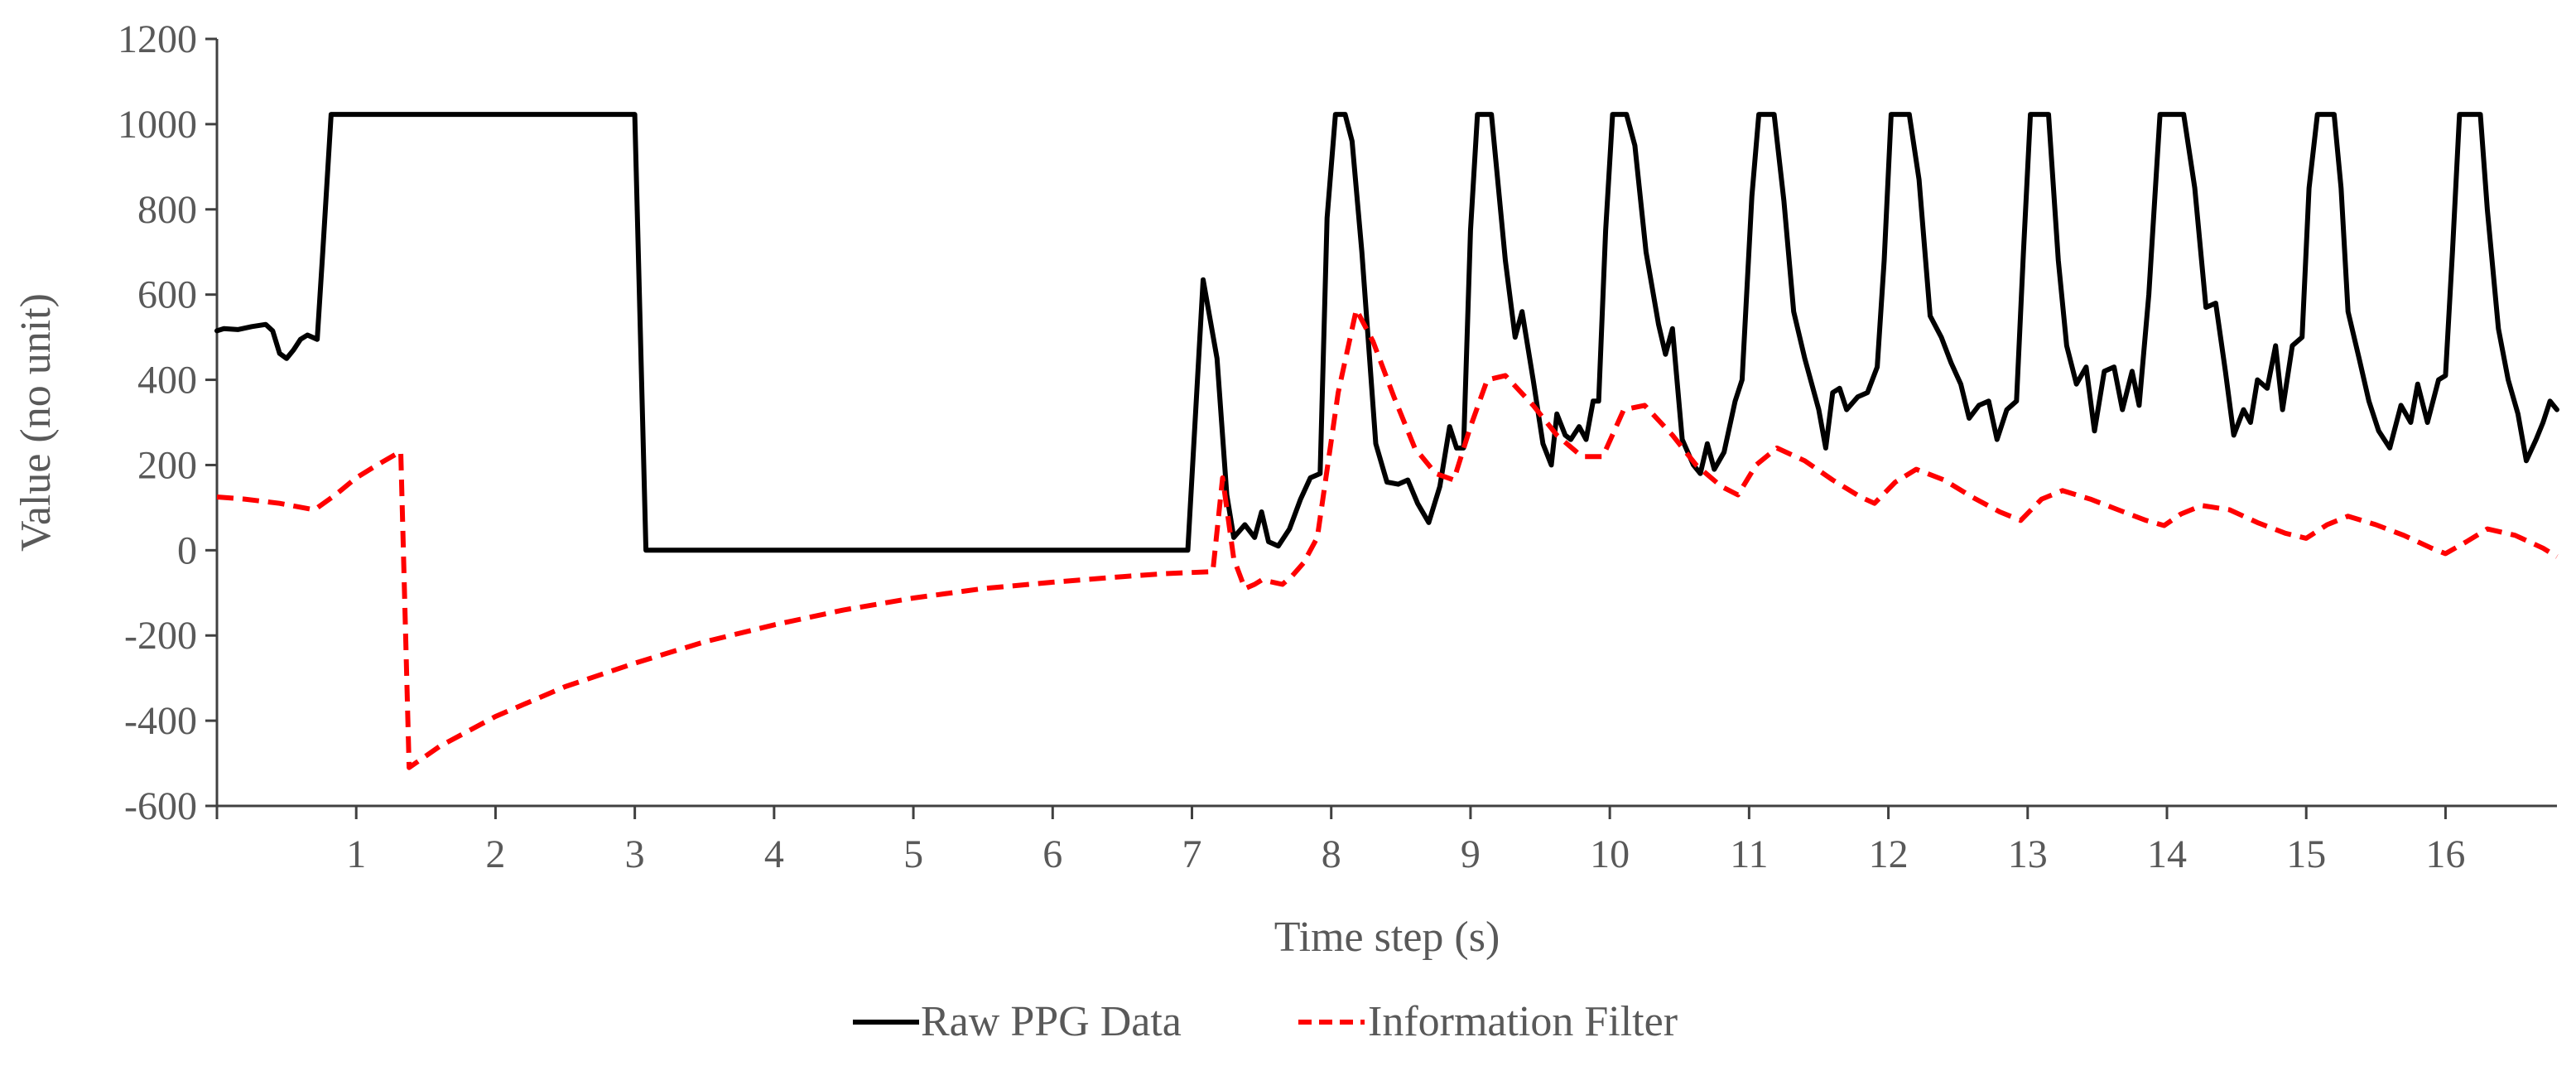  What do you see at coordinates (167, 295) in the screenshot?
I see `y-tick-label: 600` at bounding box center [167, 295].